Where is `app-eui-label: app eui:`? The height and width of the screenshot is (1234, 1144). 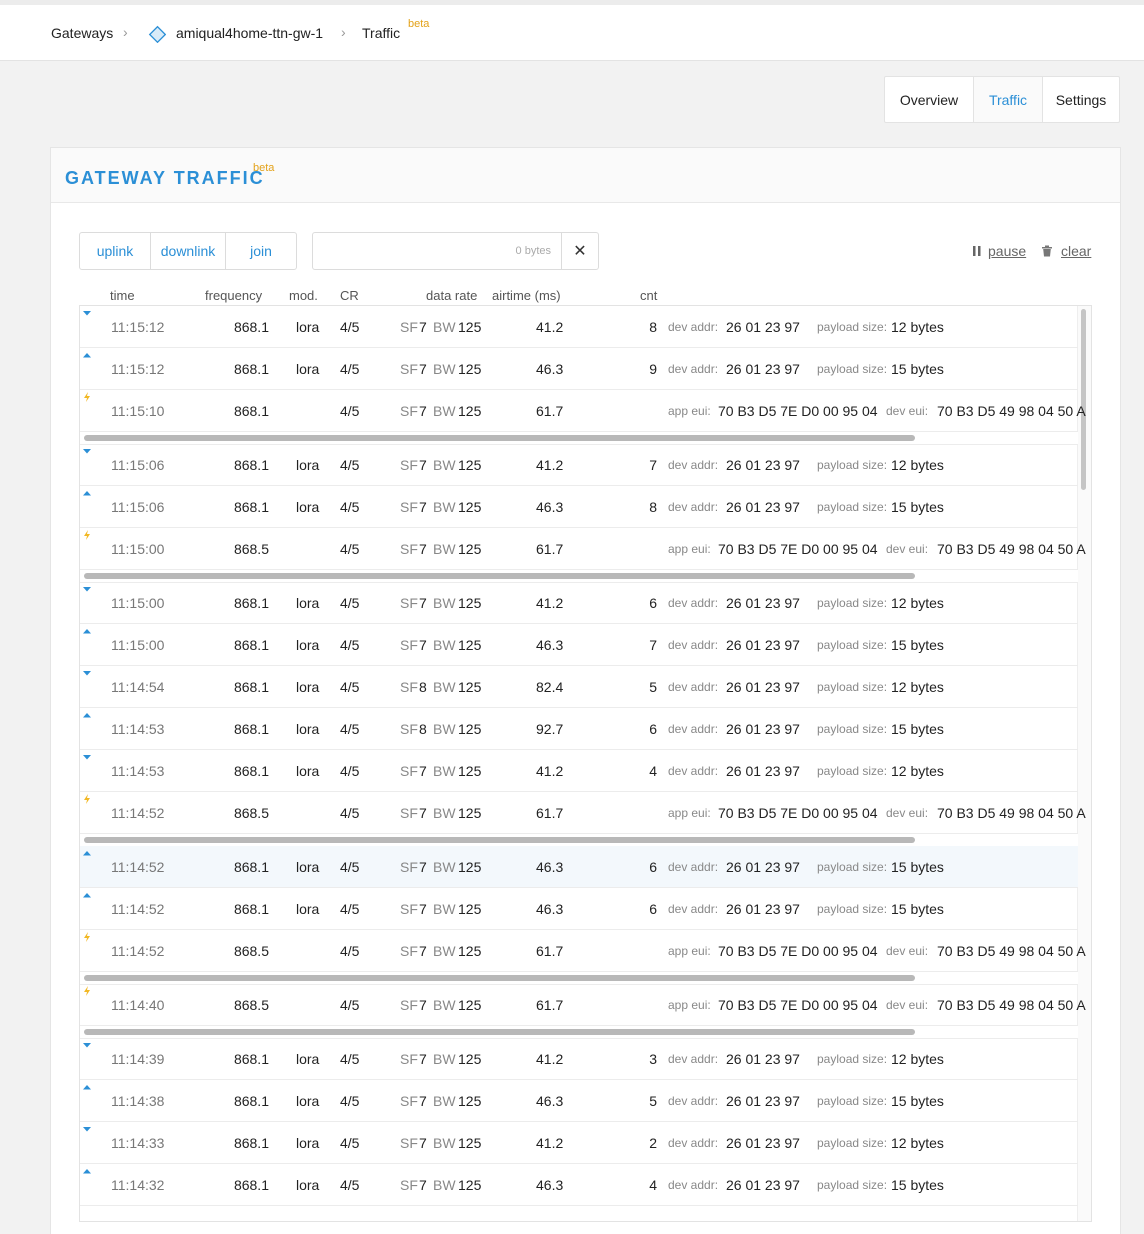
app-eui-label: app eui: is located at coordinates (689, 411).